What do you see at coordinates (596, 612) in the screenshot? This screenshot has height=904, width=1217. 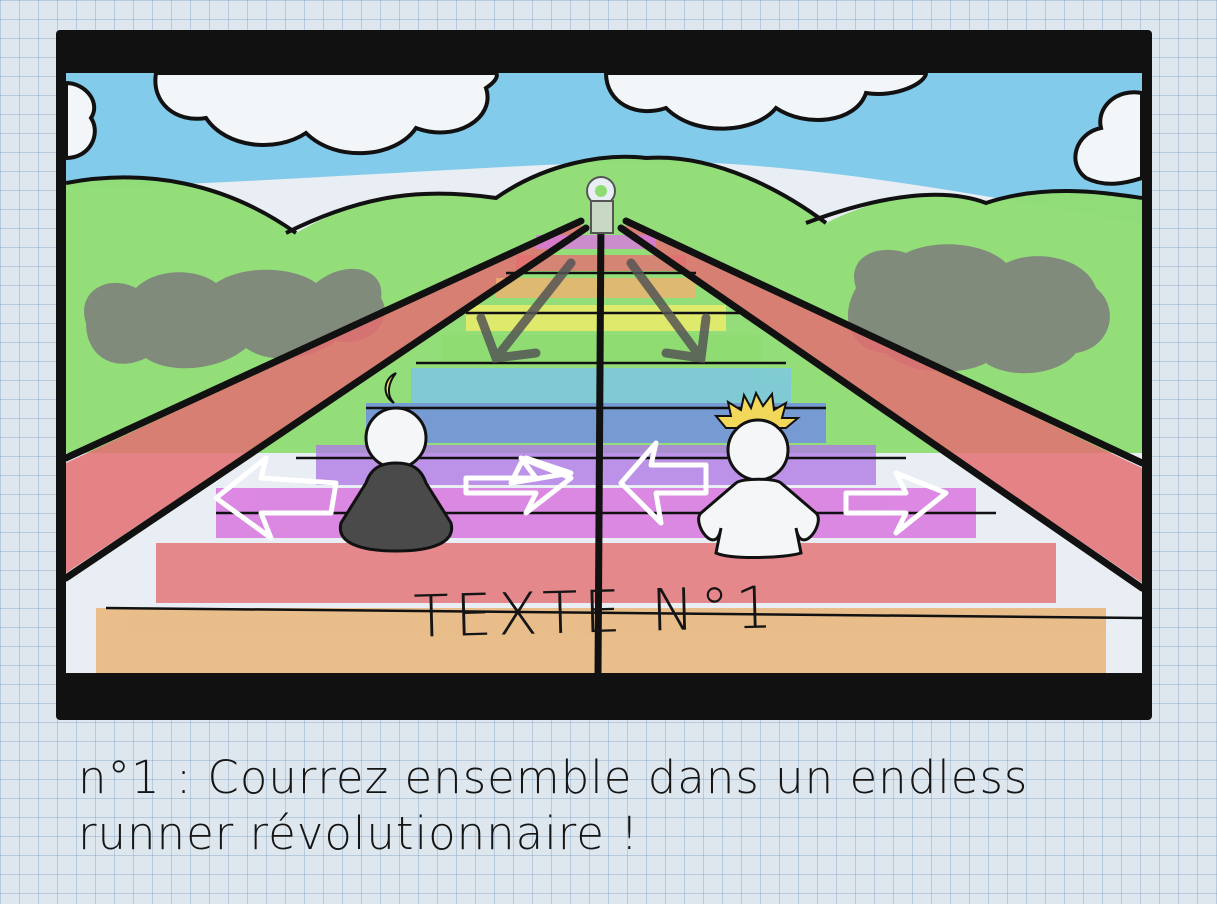 I see `hud-label: TEXTE N°1` at bounding box center [596, 612].